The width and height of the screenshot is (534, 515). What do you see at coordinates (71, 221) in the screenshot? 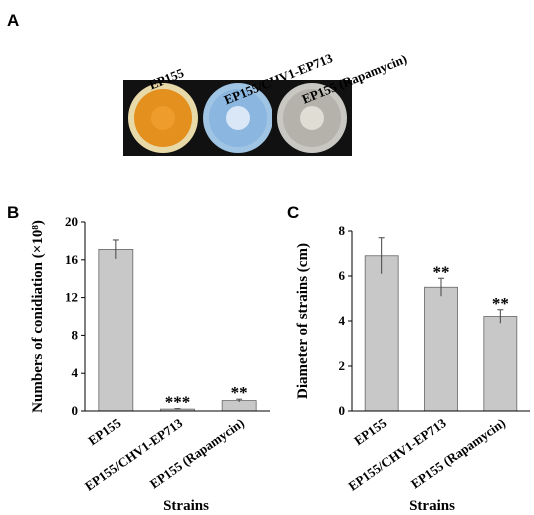
I see `y-tick-label: 20` at bounding box center [71, 221].